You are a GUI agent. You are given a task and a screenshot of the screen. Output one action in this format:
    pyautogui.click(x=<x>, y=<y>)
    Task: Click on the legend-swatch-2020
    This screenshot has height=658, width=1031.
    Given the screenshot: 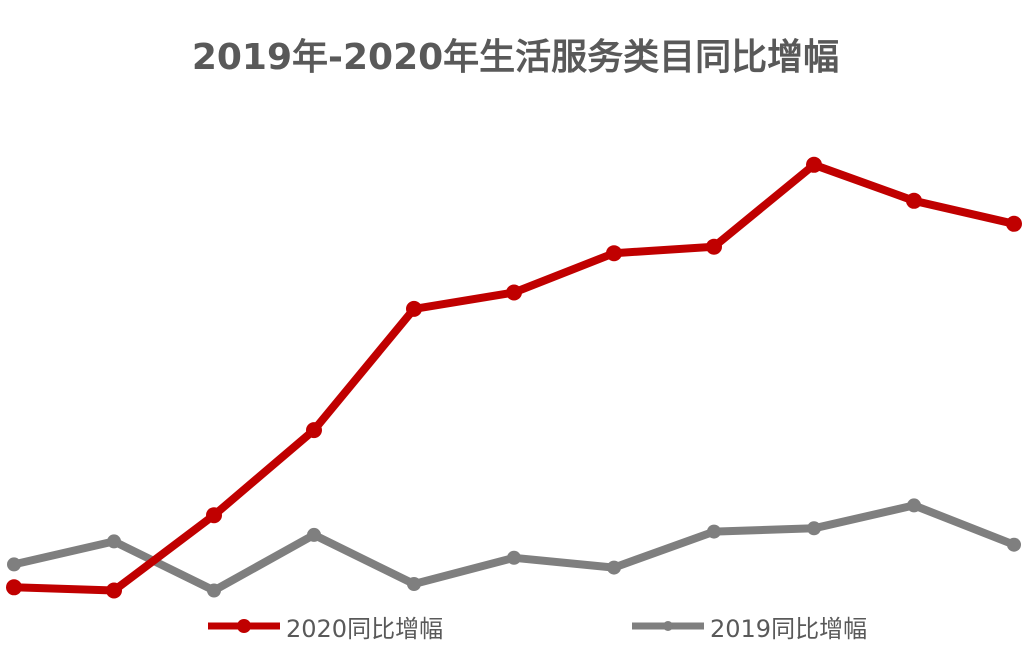 What is the action you would take?
    pyautogui.click(x=244, y=626)
    